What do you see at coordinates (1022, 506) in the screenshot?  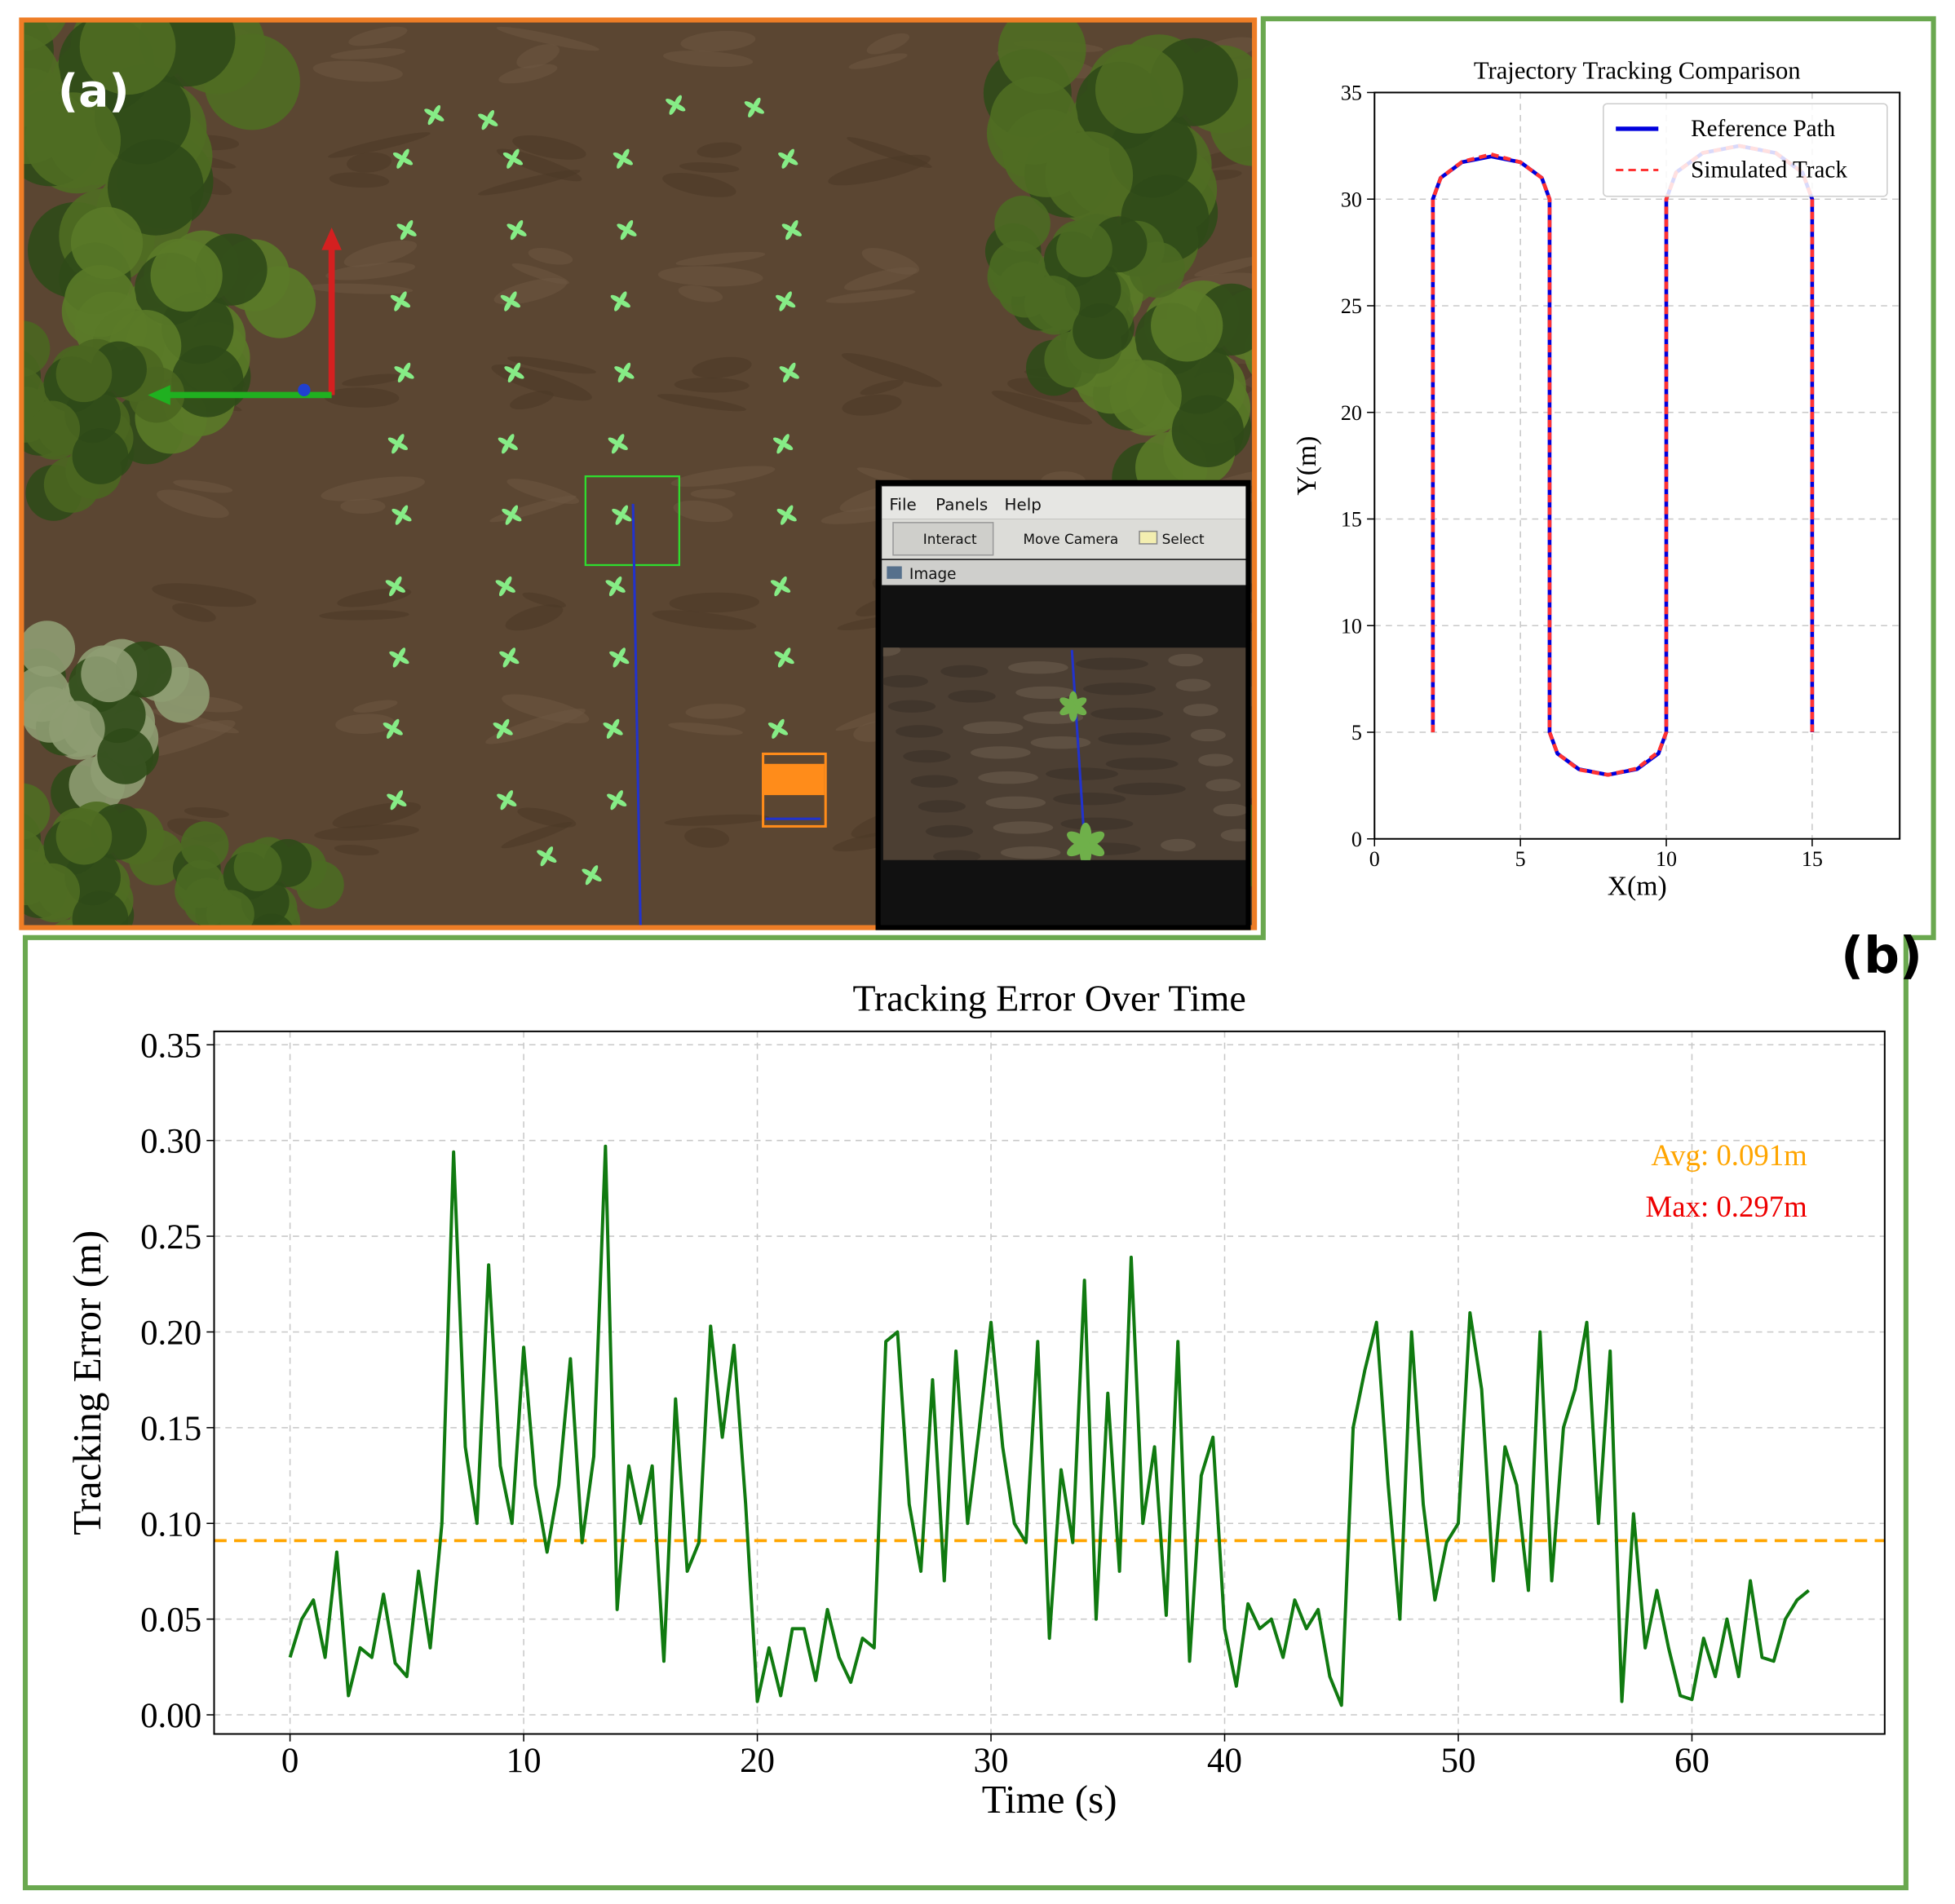 I see `menu-item: Help` at bounding box center [1022, 506].